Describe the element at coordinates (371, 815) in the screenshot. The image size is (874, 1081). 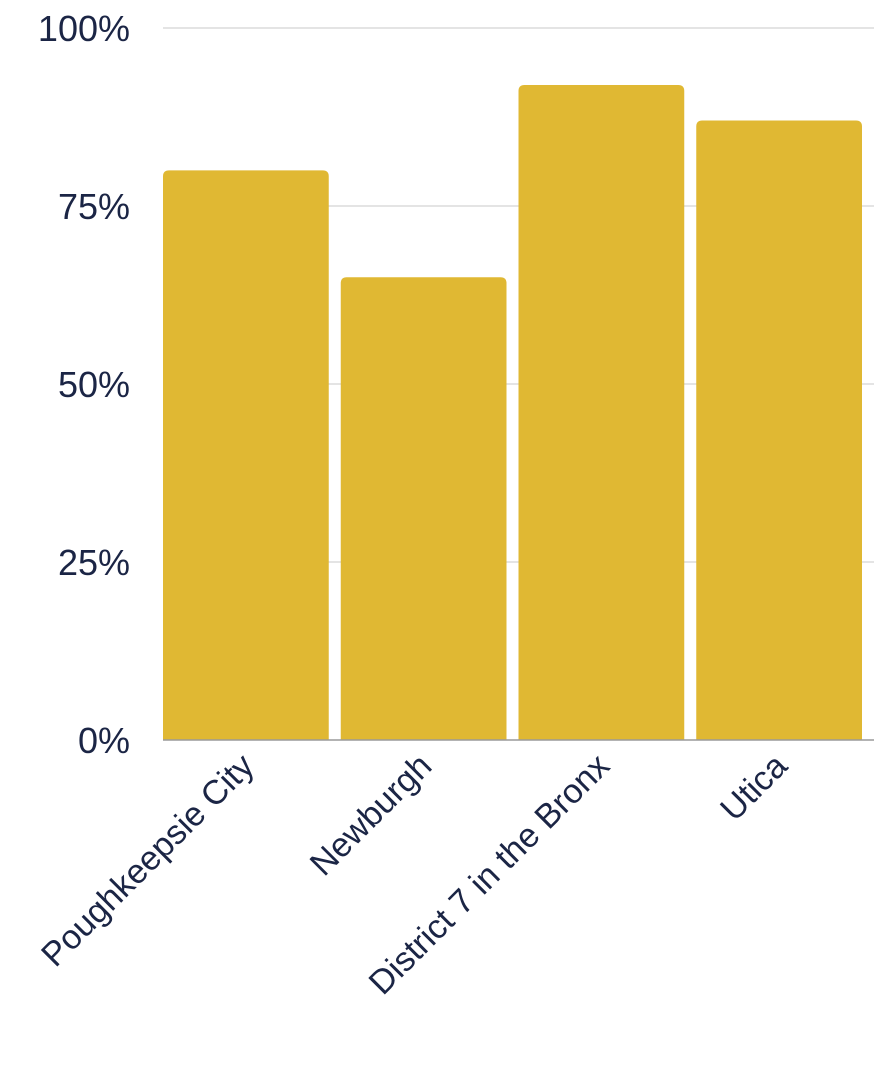
I see `x-tick-label: Newburgh` at that location.